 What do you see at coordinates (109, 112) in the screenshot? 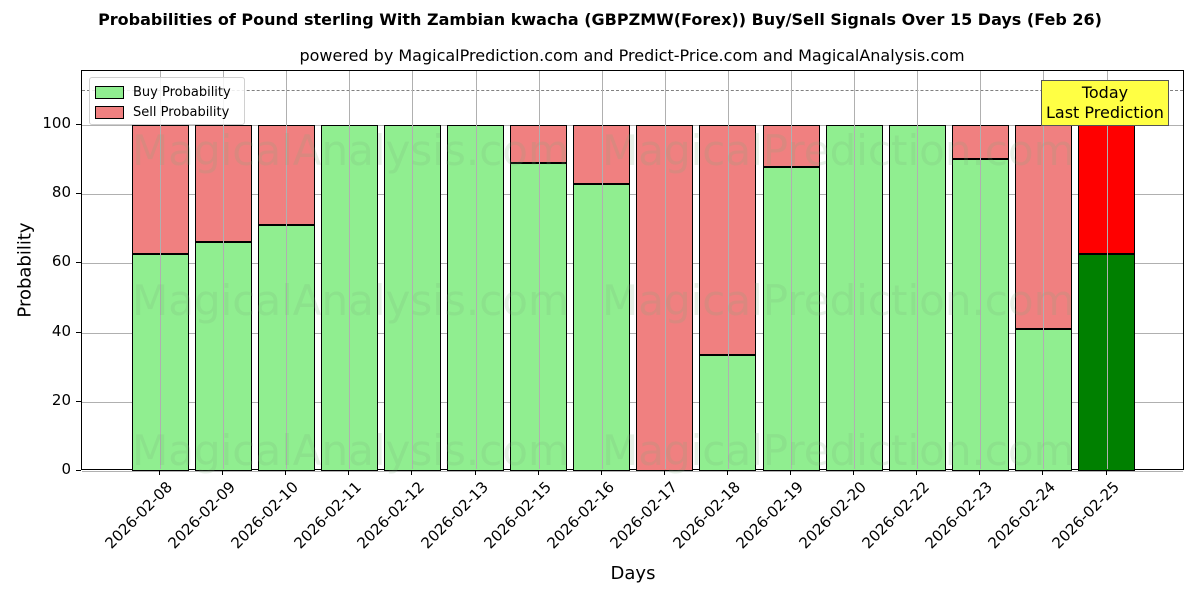
I see `sell-swatch-icon` at bounding box center [109, 112].